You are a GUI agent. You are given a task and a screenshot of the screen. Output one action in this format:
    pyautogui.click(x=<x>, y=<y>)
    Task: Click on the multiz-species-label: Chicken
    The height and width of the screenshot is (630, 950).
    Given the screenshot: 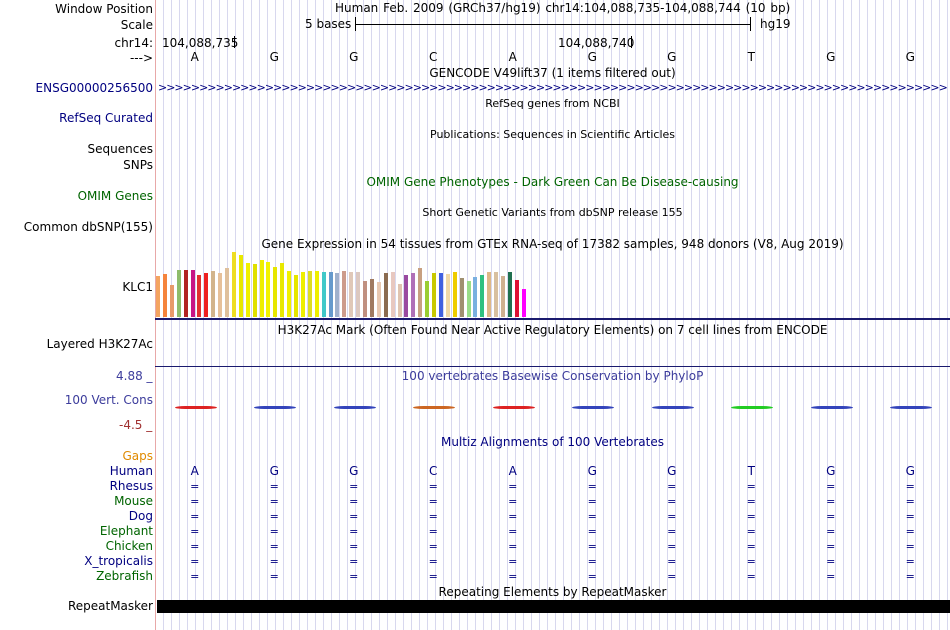 What is the action you would take?
    pyautogui.click(x=129, y=546)
    